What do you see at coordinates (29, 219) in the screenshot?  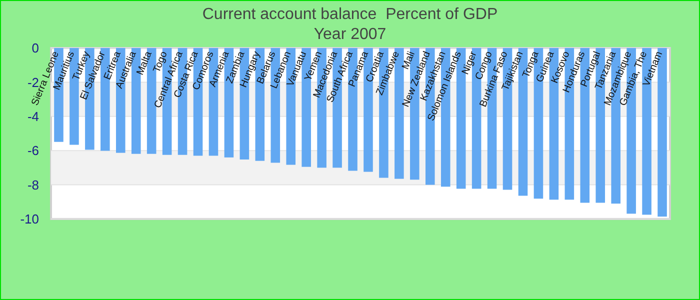 I see `y-tick-label: -10` at bounding box center [29, 219].